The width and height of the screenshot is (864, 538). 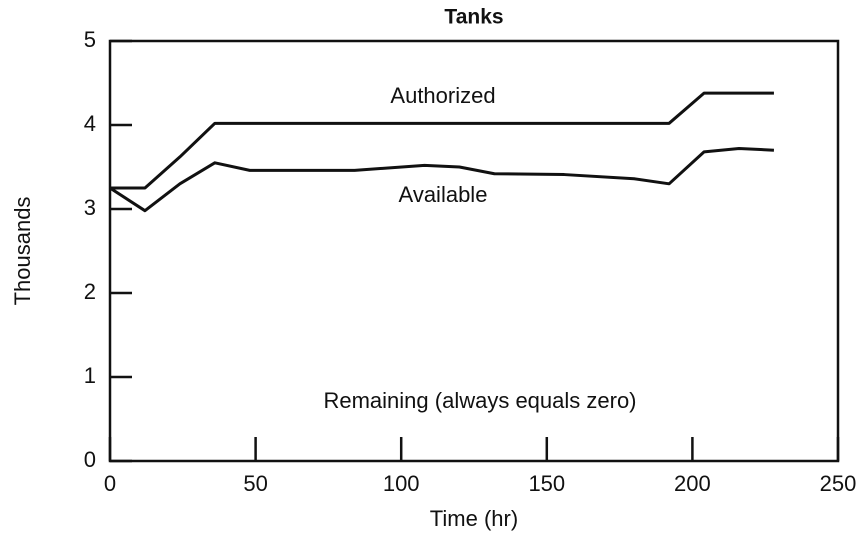 I want to click on x-axis-label: Time (hr), so click(x=474, y=518).